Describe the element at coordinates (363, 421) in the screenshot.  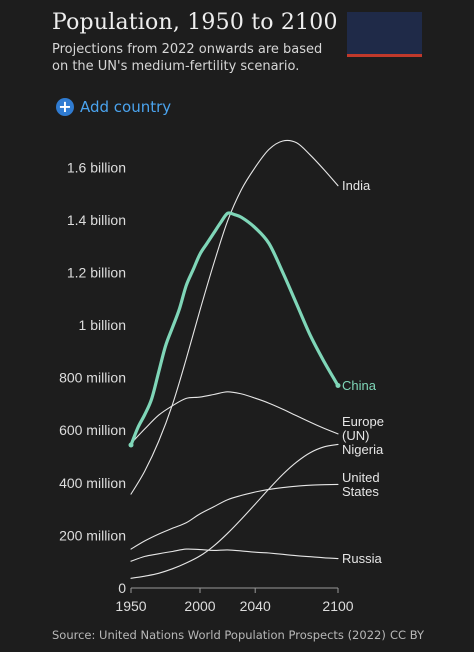
I see `series-label-europe-un: Europe` at that location.